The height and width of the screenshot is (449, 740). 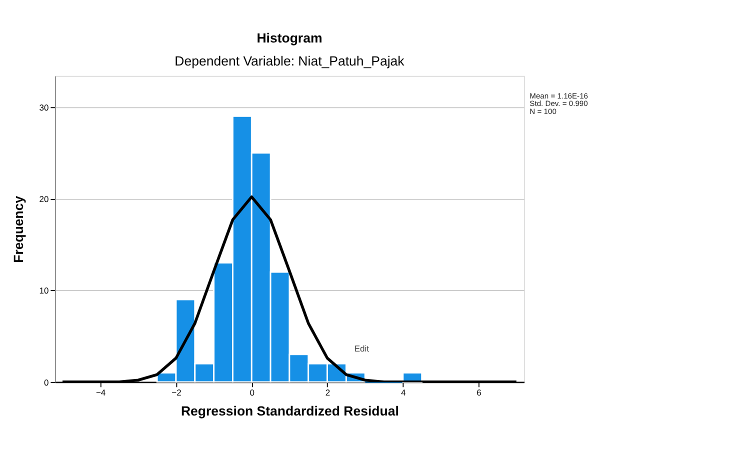 I want to click on annotation: Edit, so click(x=362, y=349).